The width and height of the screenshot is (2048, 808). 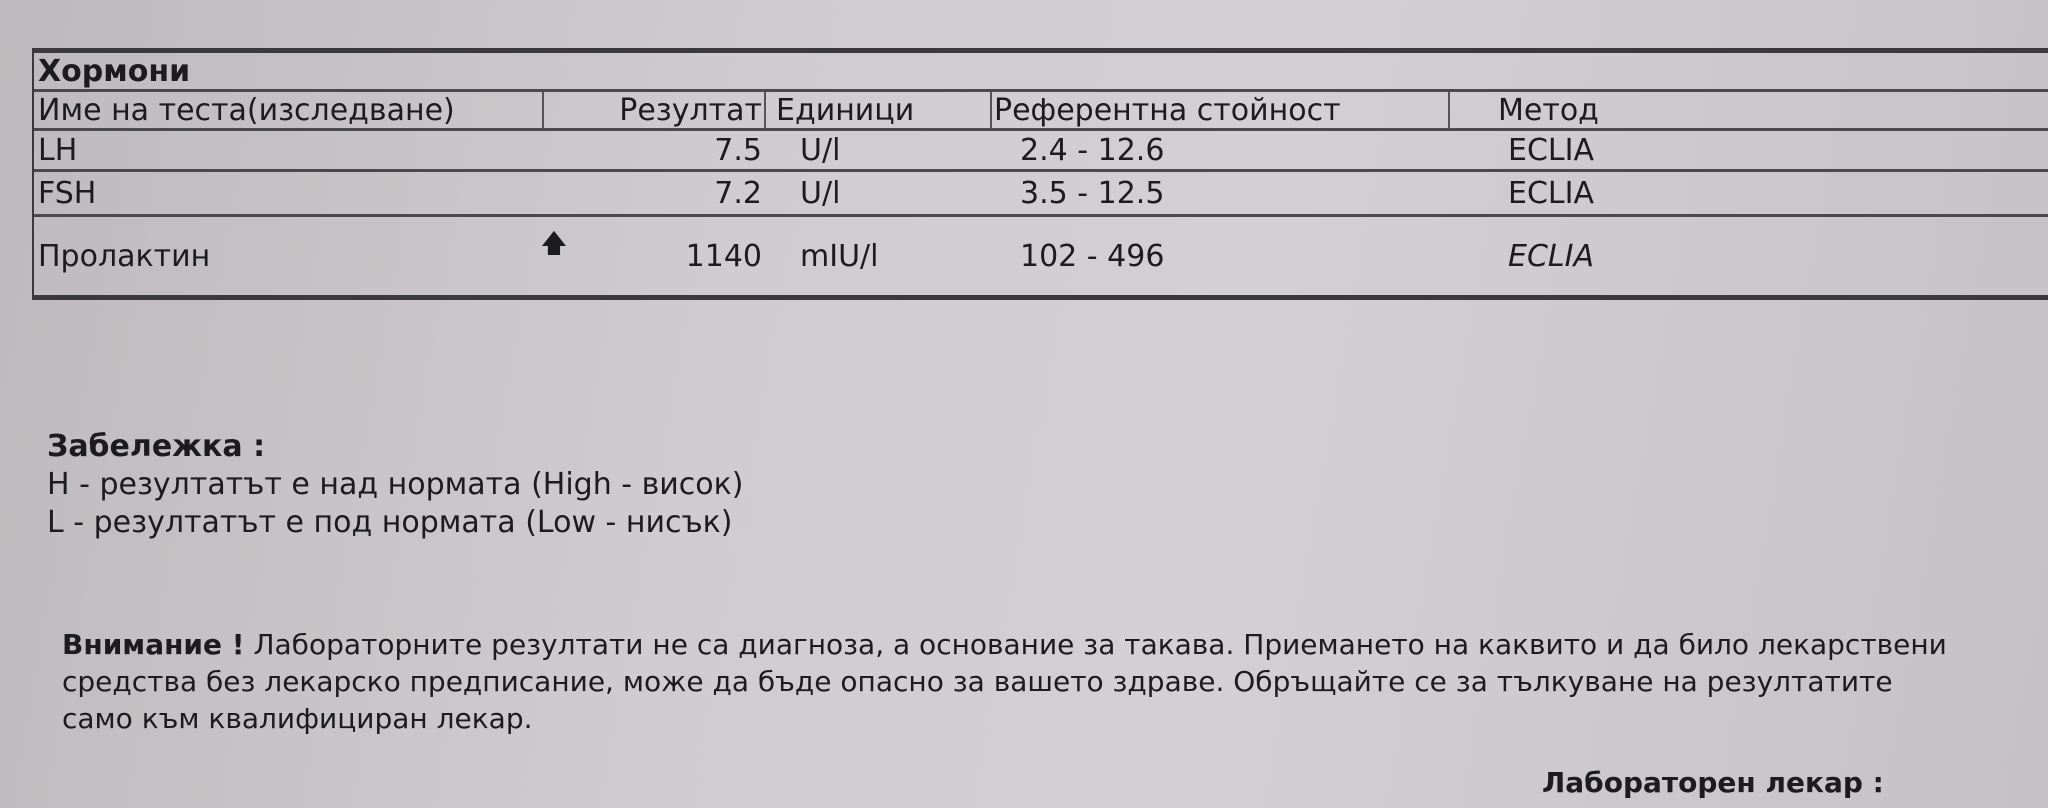 I want to click on table-row: LH 7.5 U/l 2.4 - 12.6 ECLIA, so click(x=1041, y=151).